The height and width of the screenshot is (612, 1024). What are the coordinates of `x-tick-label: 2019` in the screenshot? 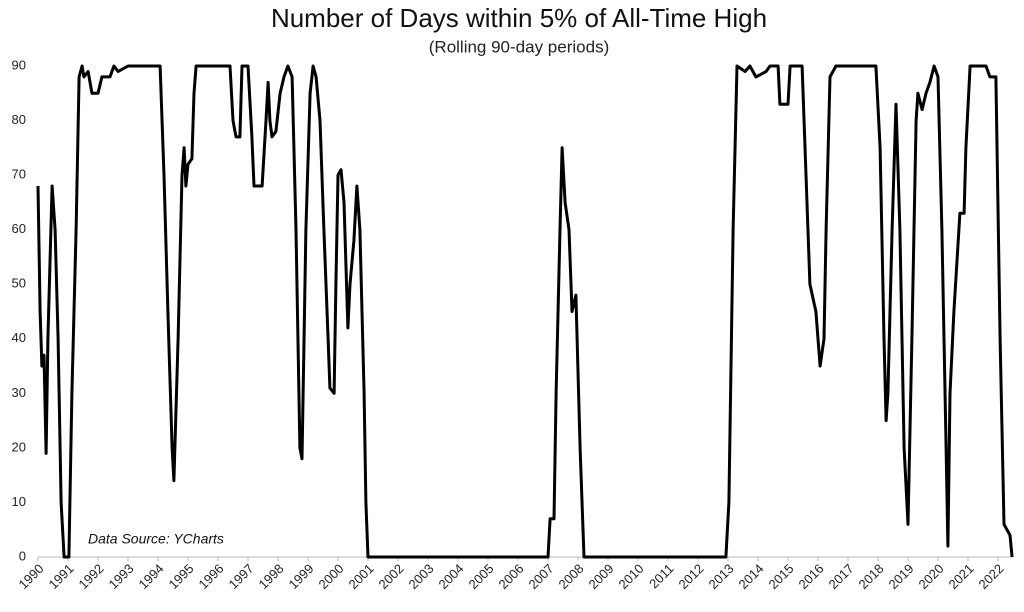 It's located at (900, 576).